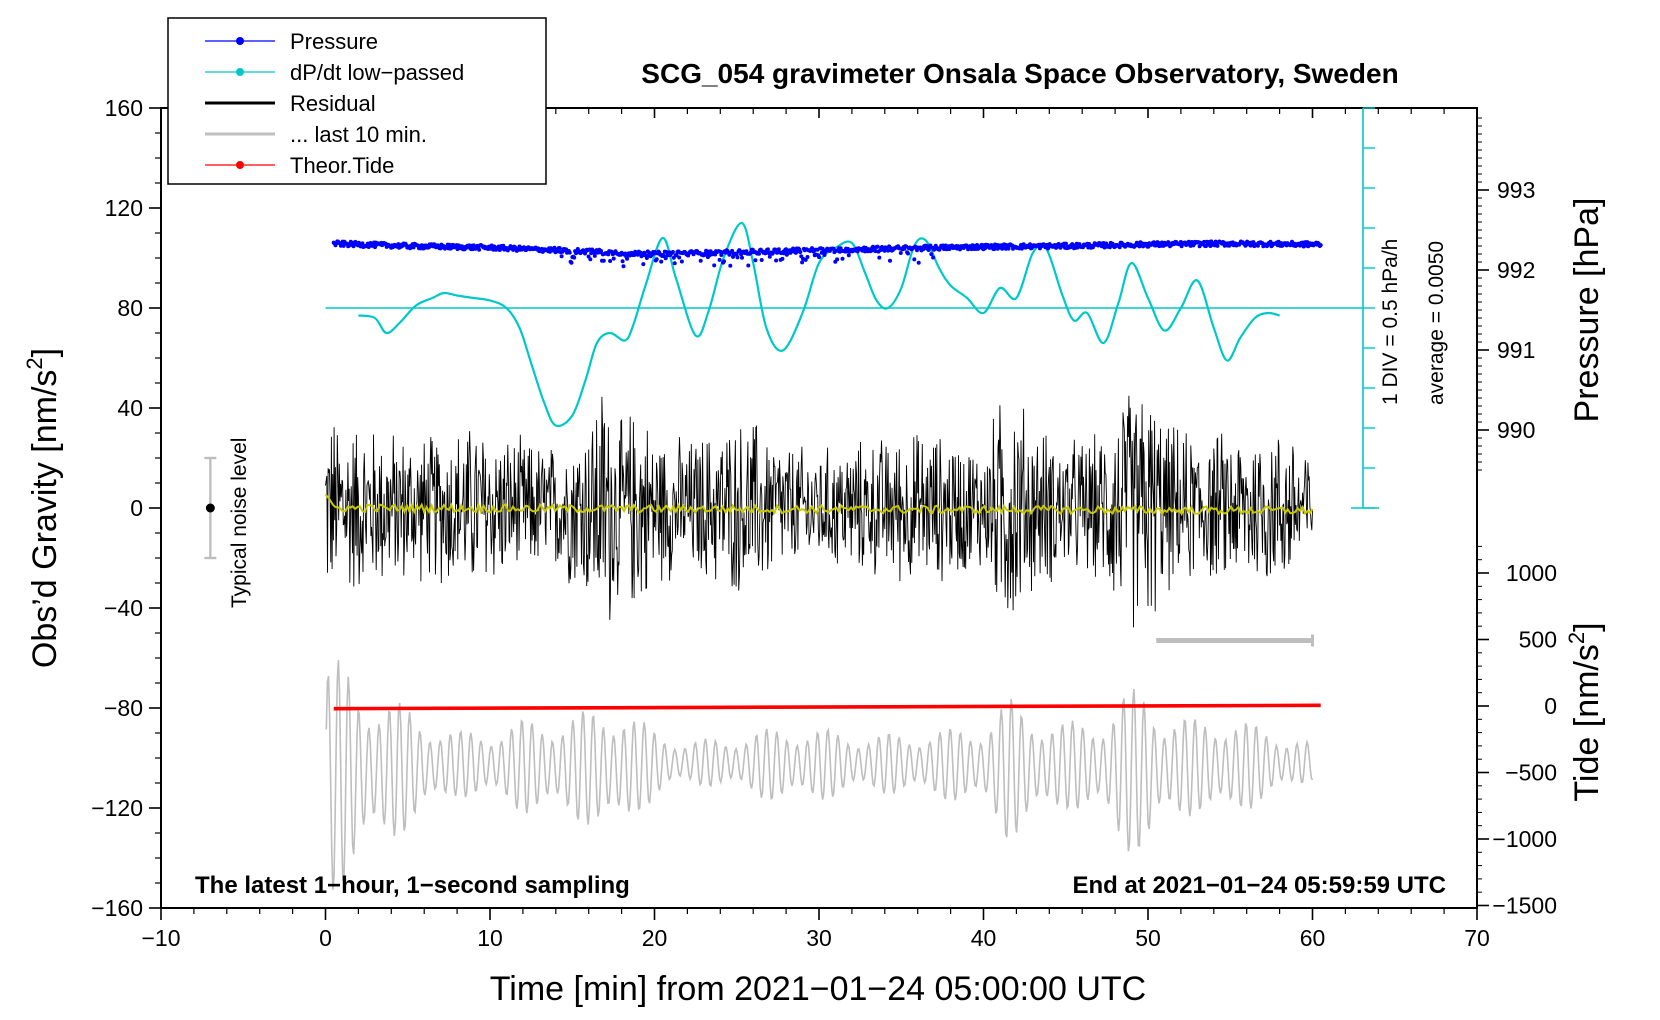 The image size is (1660, 1020). I want to click on noise-level-indicator, so click(210, 508).